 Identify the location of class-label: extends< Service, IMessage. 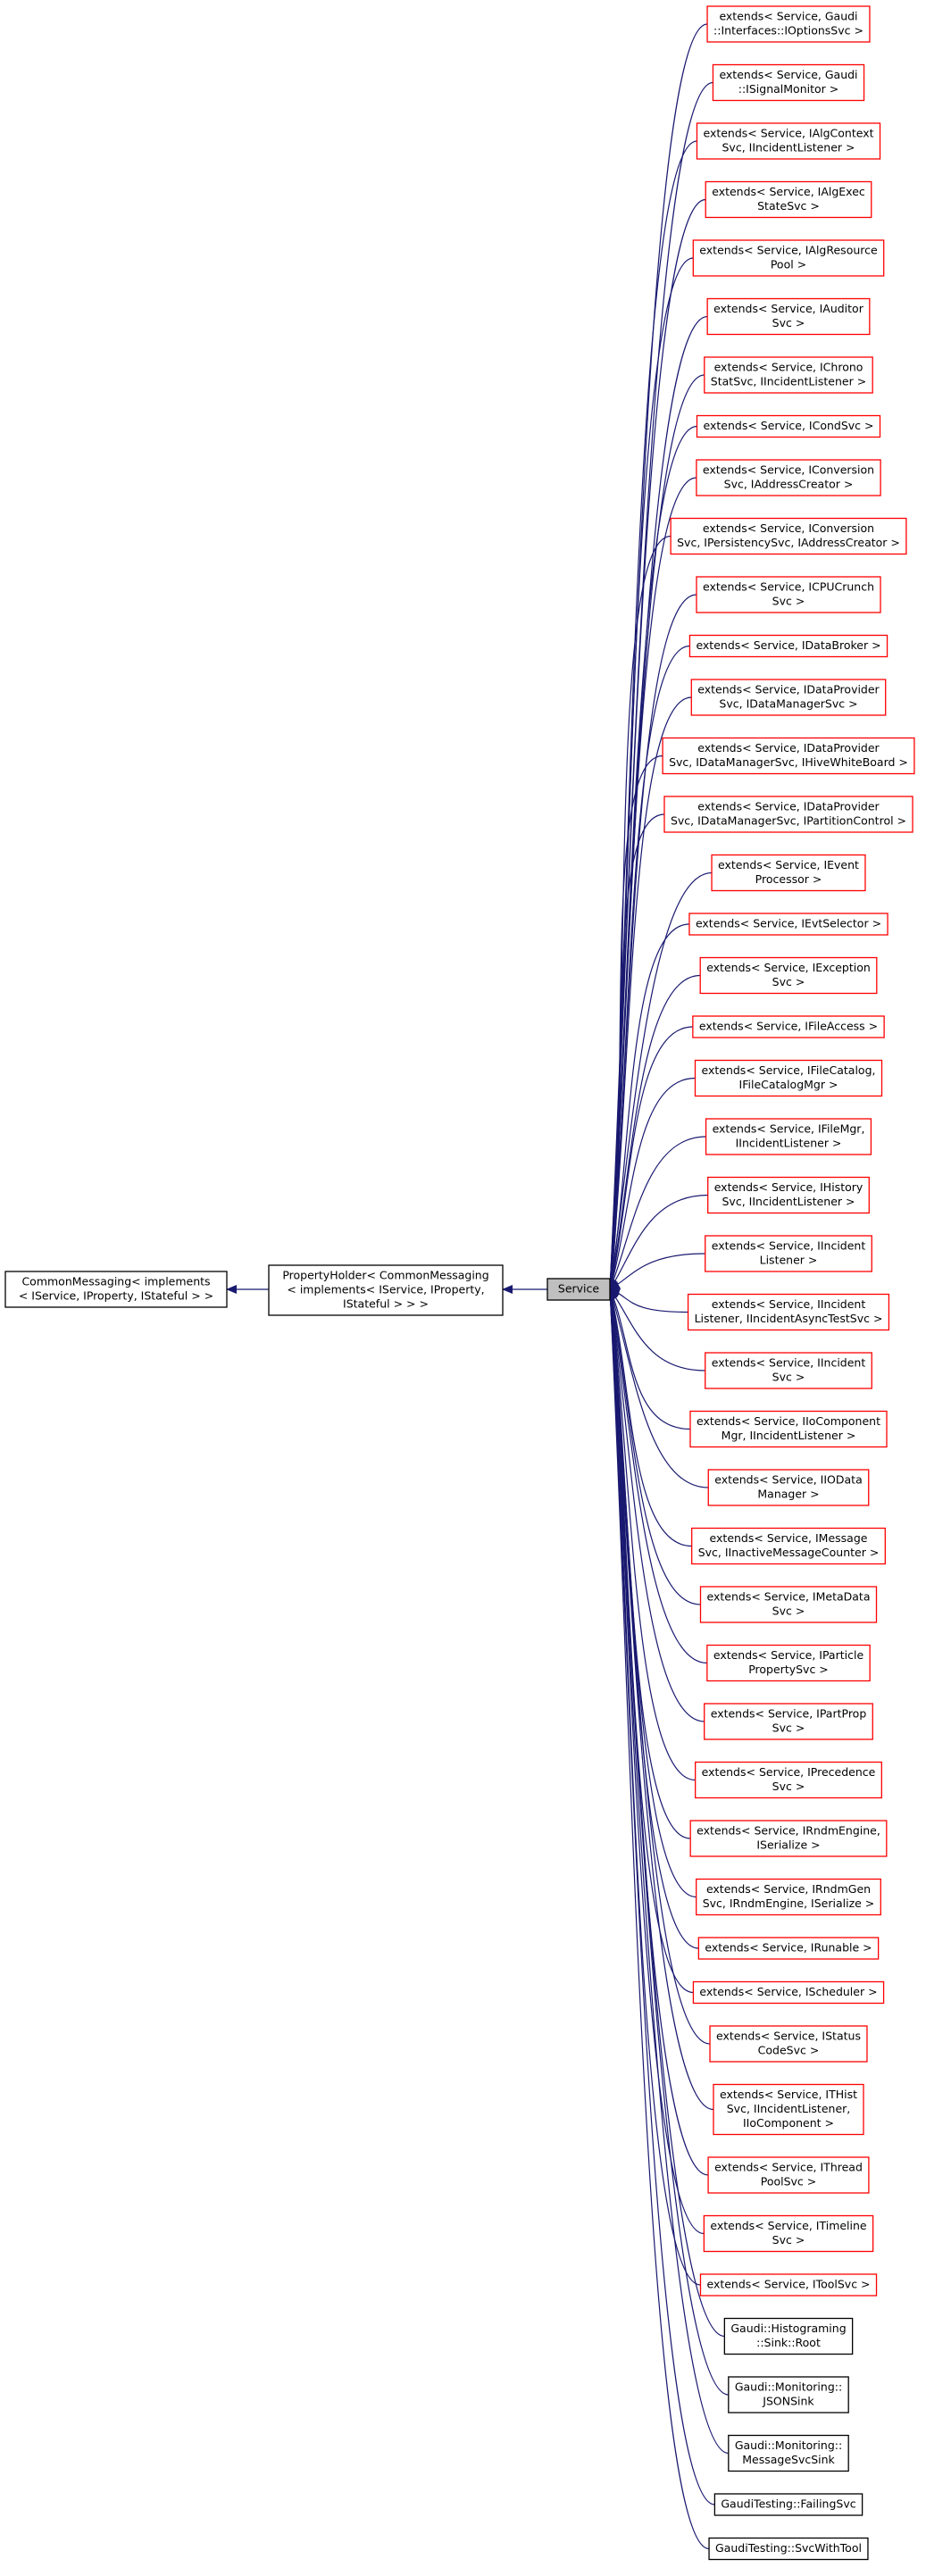
(789, 1538).